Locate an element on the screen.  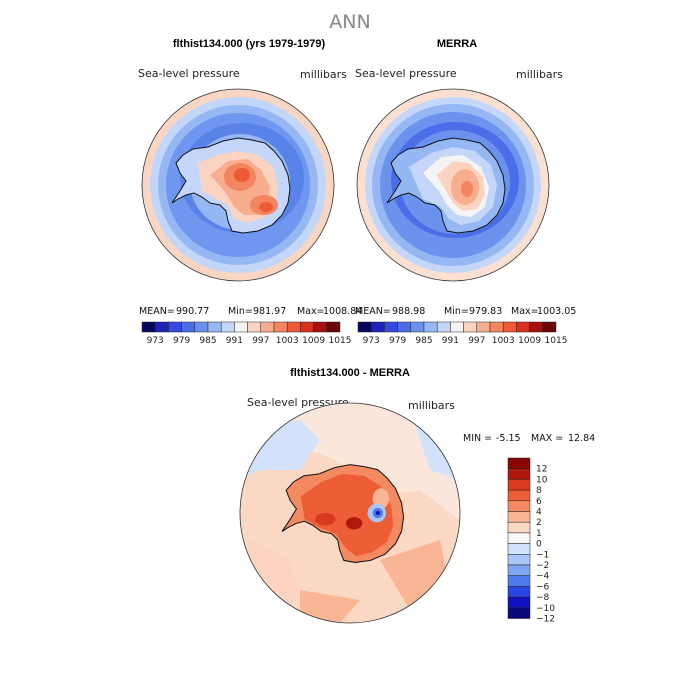
panel-diff-units: millibars is located at coordinates (431, 405).